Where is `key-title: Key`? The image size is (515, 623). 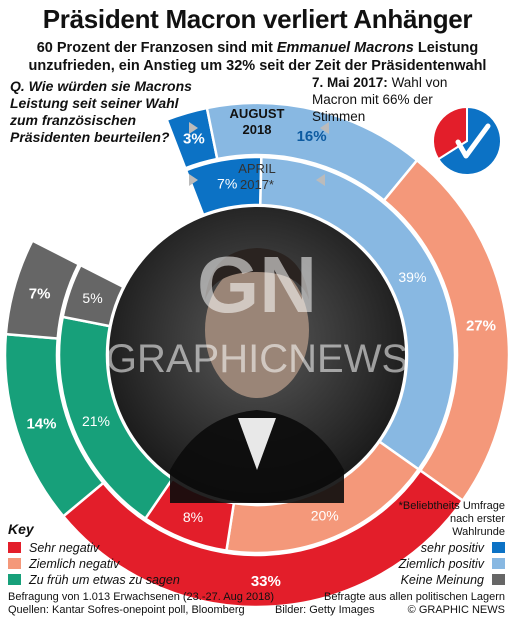 key-title: Key is located at coordinates (21, 529).